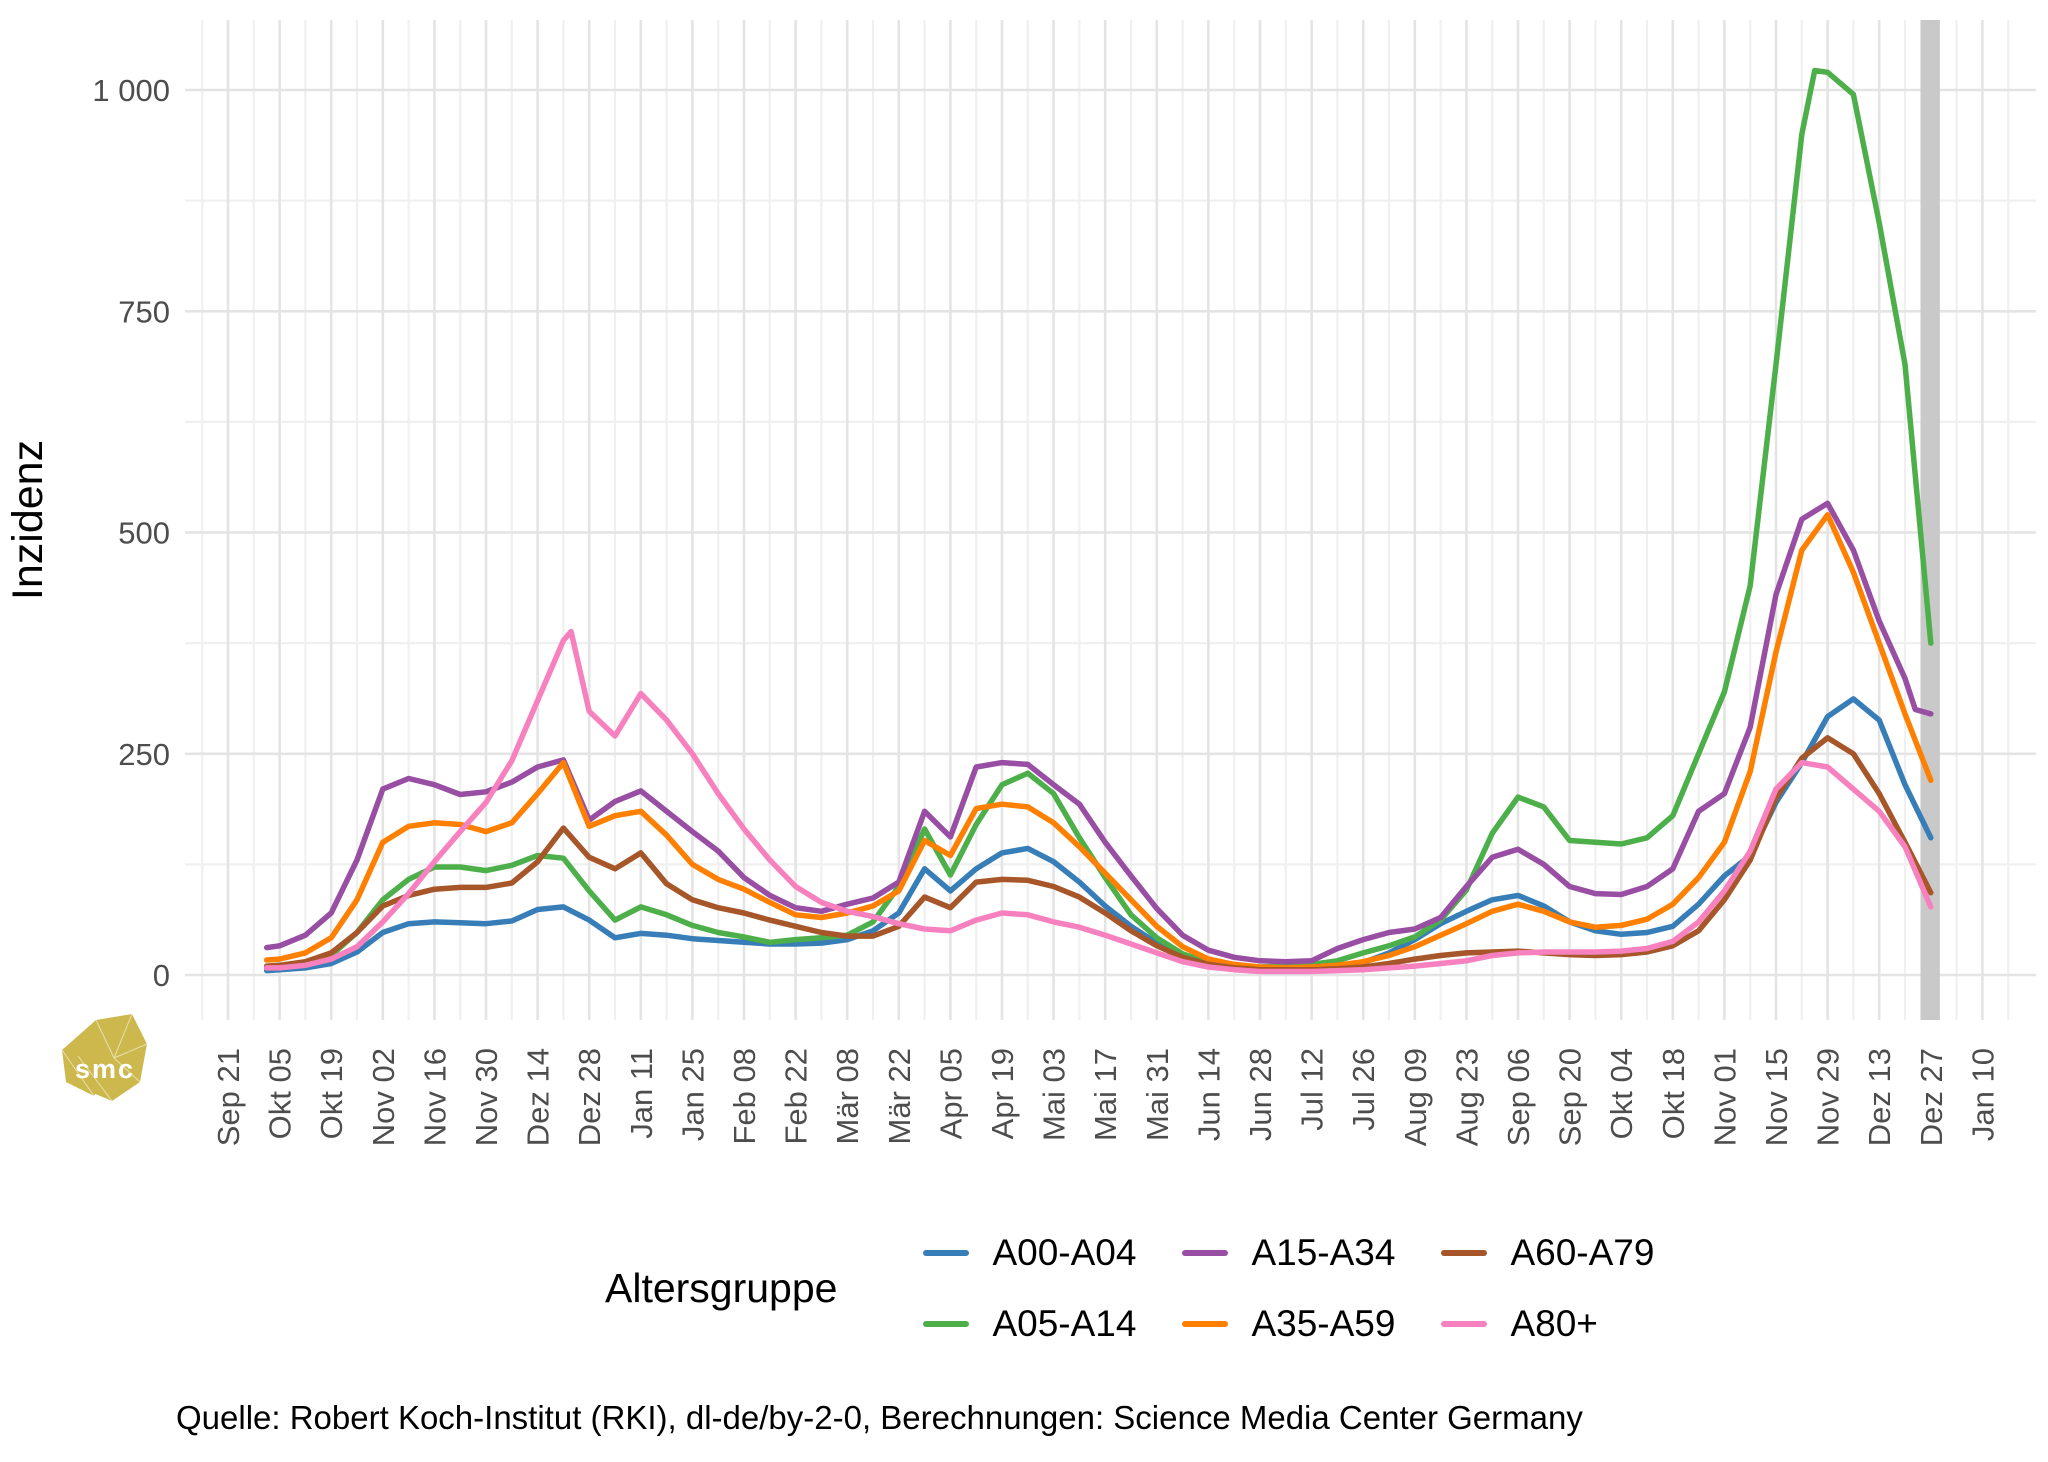  What do you see at coordinates (105, 1069) in the screenshot?
I see `smc-logo-text: smc` at bounding box center [105, 1069].